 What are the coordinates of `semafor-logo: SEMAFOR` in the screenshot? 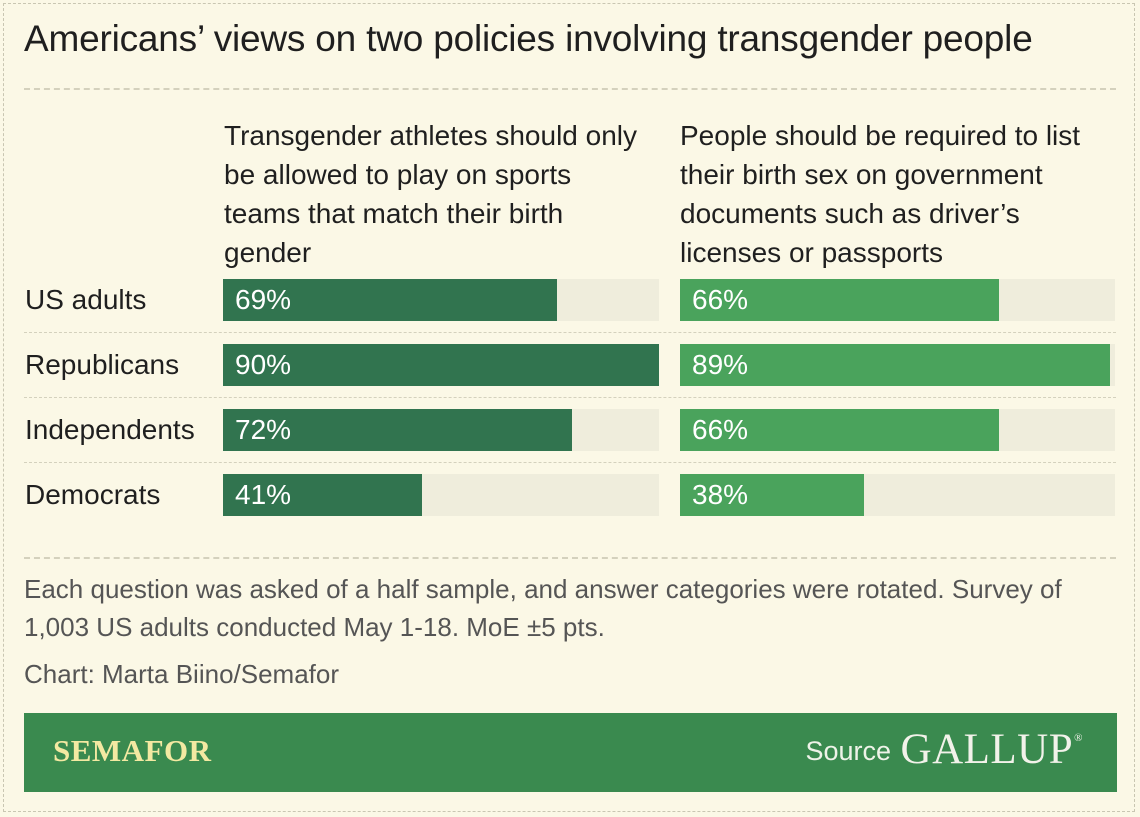 It's located at (132, 750).